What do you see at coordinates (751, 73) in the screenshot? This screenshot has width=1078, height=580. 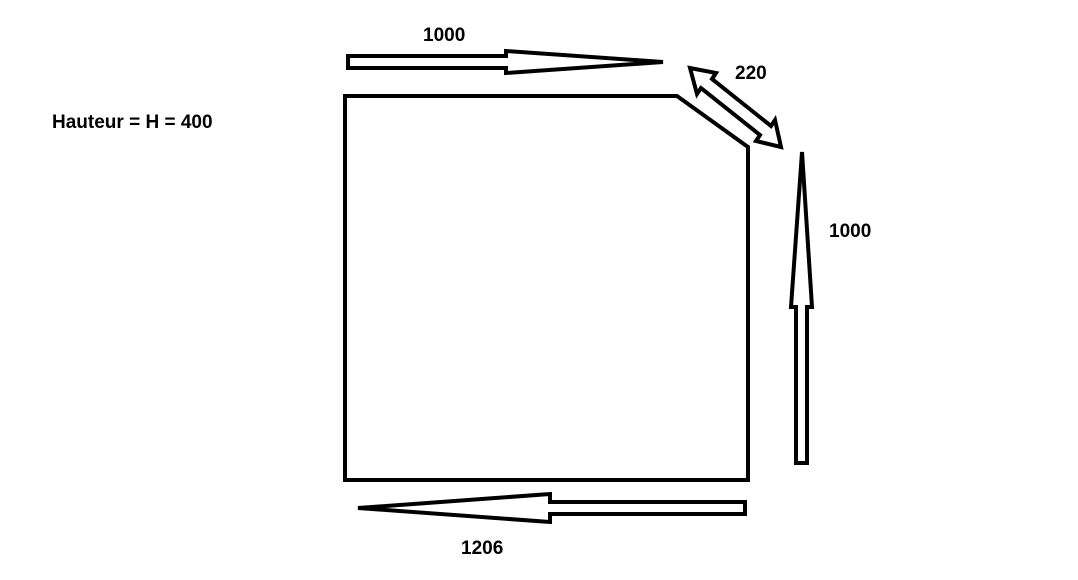 I see `diagonal-dimension-label: 220` at bounding box center [751, 73].